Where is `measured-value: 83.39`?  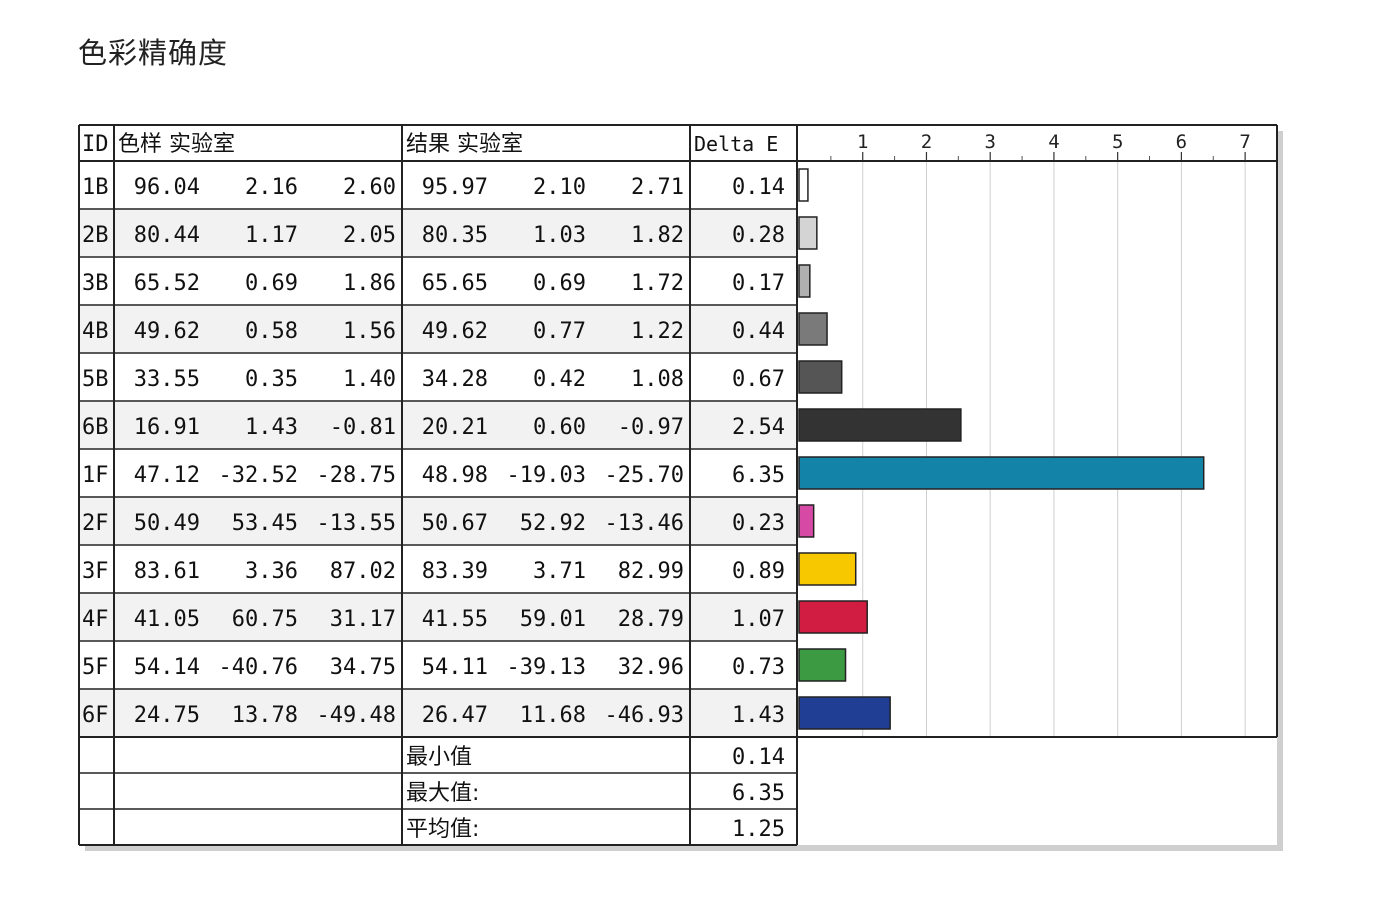 measured-value: 83.39 is located at coordinates (455, 571).